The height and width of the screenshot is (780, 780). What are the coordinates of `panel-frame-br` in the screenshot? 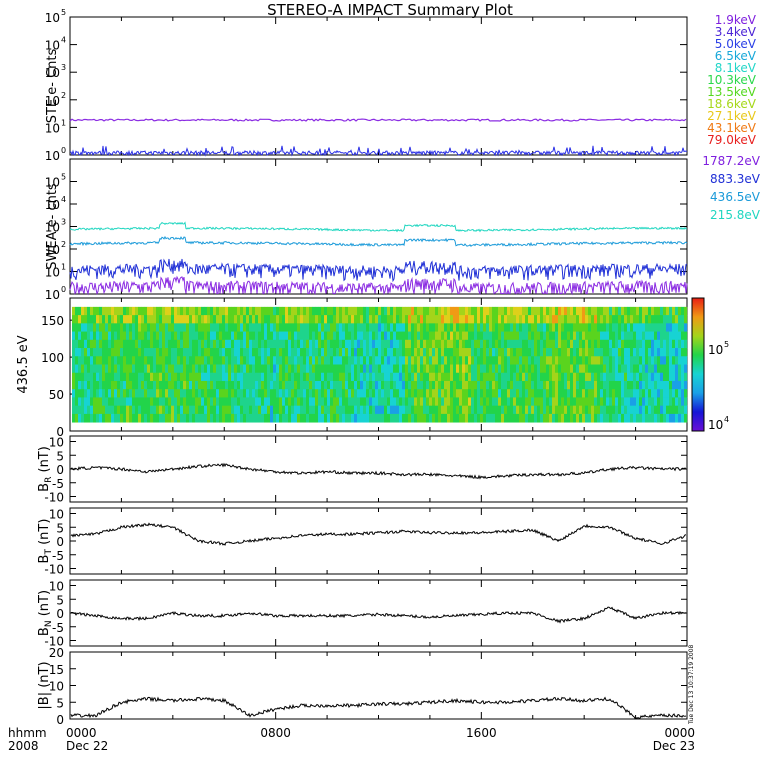 It's located at (378, 469).